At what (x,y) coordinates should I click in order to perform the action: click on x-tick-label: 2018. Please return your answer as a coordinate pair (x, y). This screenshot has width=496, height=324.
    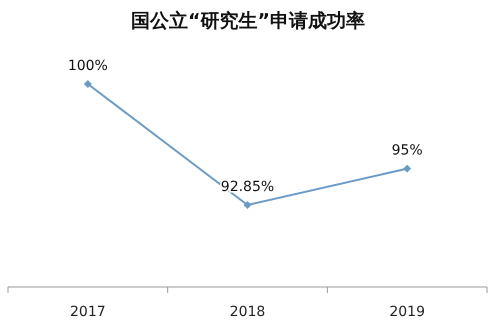
    Looking at the image, I should click on (248, 312).